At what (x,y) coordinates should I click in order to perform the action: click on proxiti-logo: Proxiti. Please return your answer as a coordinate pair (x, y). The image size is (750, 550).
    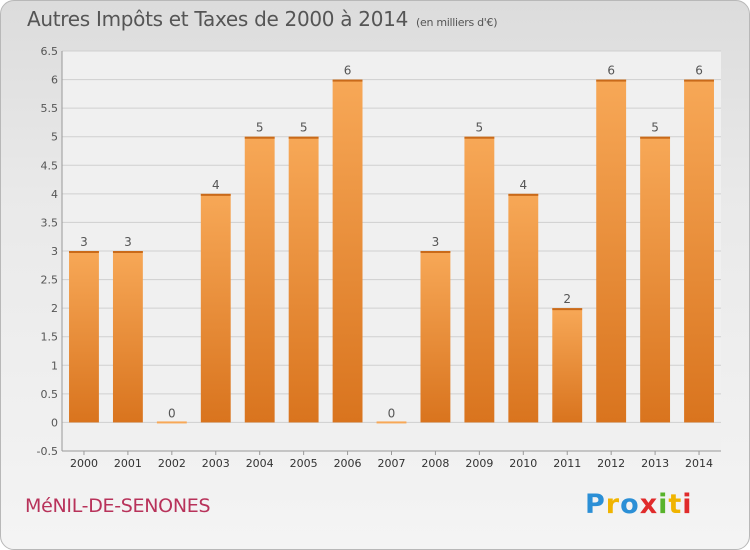
    Looking at the image, I should click on (639, 504).